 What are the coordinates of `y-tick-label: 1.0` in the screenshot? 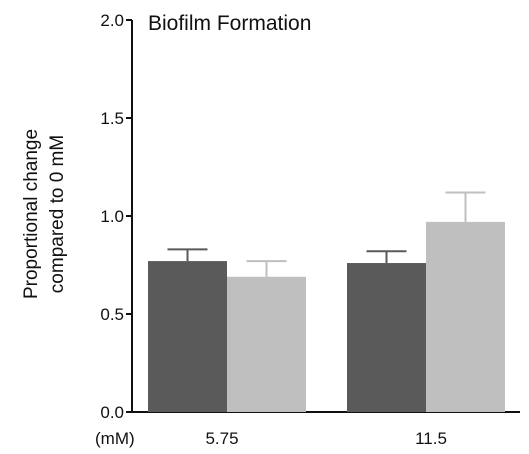 It's located at (112, 216).